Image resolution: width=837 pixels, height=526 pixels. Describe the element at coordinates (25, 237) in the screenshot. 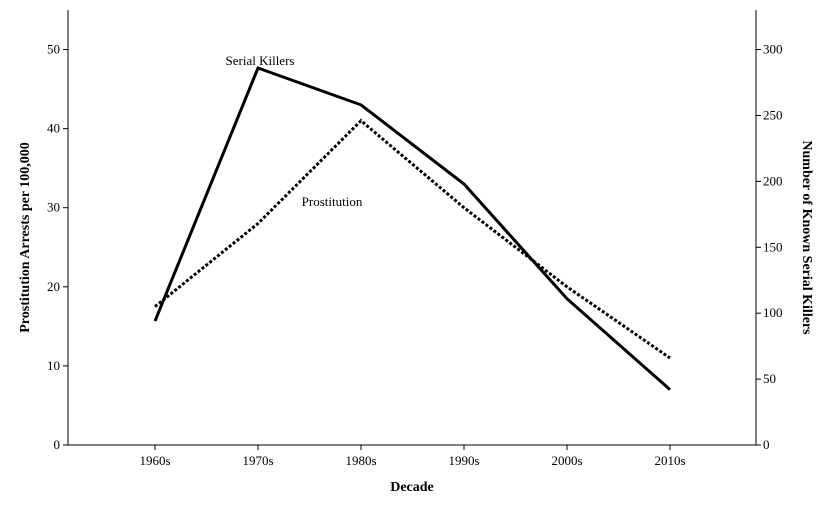

I see `left-y-axis-title: Prostitution Arrests per 100,000` at that location.